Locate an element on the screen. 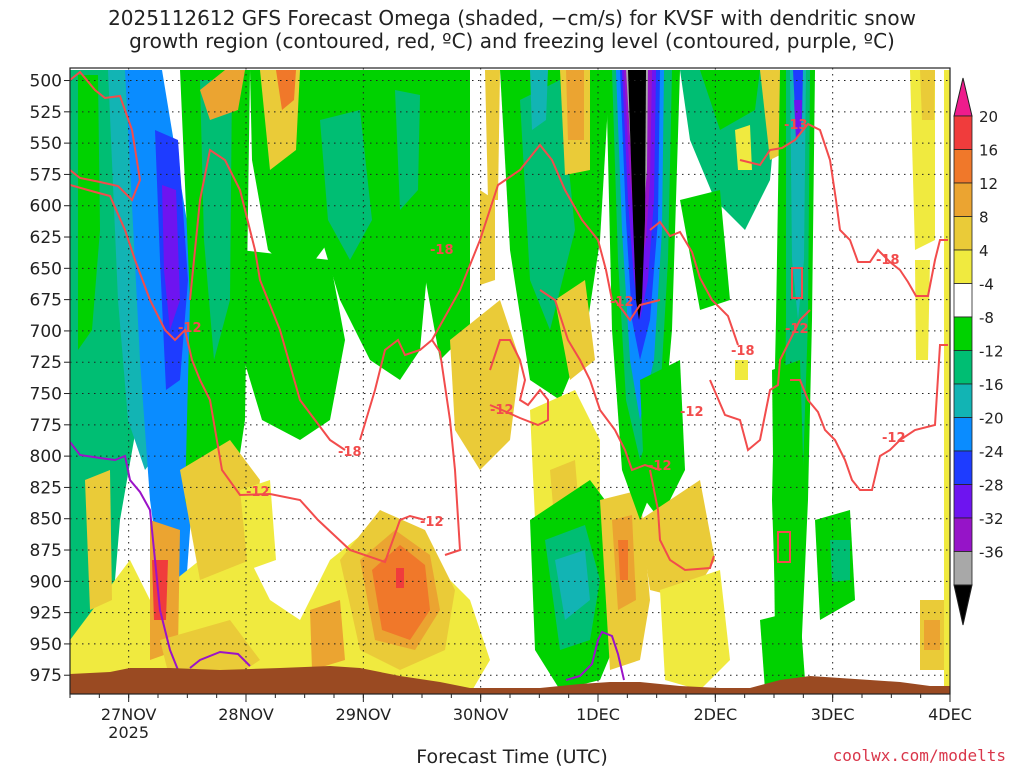 The width and height of the screenshot is (1024, 768). x-axis-time: 27NOV 28NOV 29NOV 30NOV 1DEC 2DEC 3DEC 4DEC 2025 is located at coordinates (520, 718).